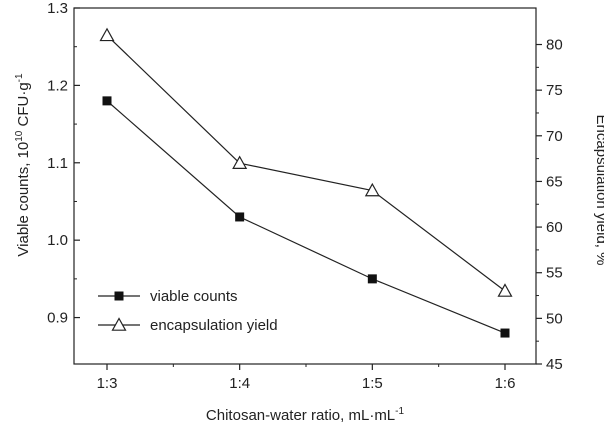 The image size is (604, 424). What do you see at coordinates (119, 296) in the screenshot?
I see `legend-marker-viable-counts` at bounding box center [119, 296].